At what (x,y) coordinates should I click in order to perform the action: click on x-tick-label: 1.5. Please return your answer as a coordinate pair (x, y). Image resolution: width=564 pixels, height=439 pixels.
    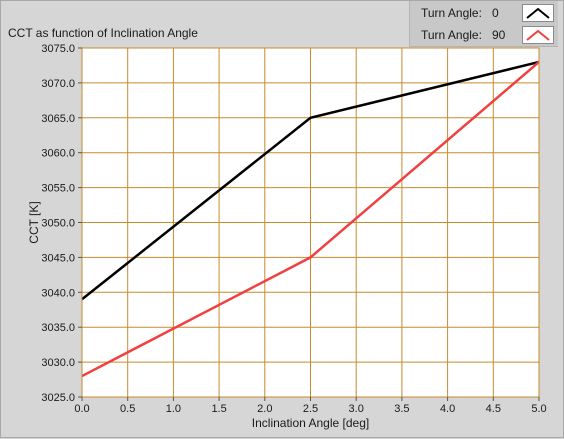
    Looking at the image, I should click on (218, 409).